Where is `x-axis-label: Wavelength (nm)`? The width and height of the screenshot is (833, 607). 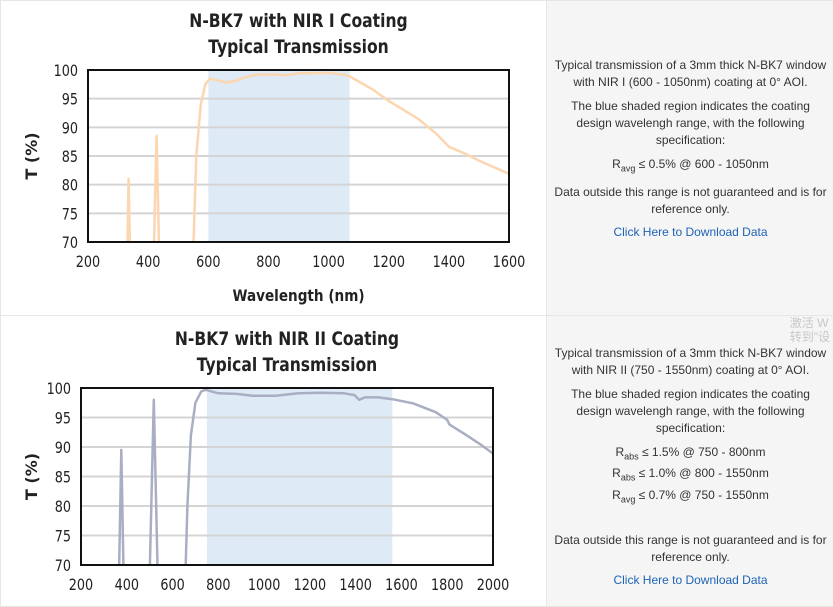
x-axis-label: Wavelength (nm) is located at coordinates (298, 296).